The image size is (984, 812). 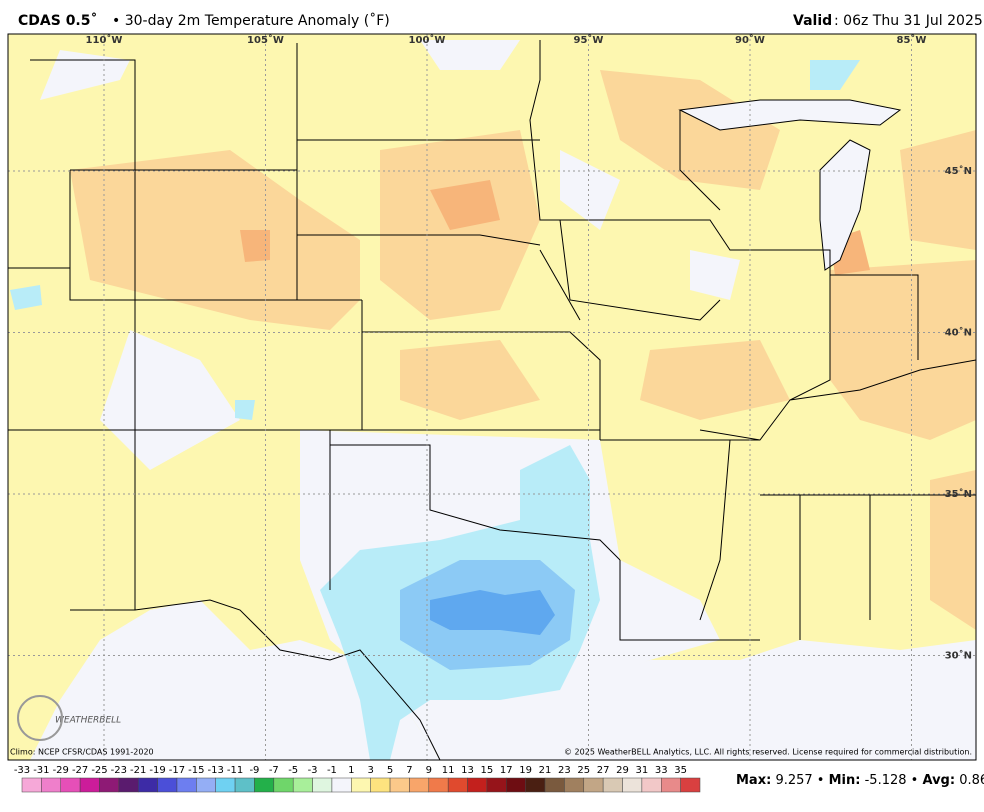 What do you see at coordinates (216, 770) in the screenshot?
I see `colorbar-label: -13` at bounding box center [216, 770].